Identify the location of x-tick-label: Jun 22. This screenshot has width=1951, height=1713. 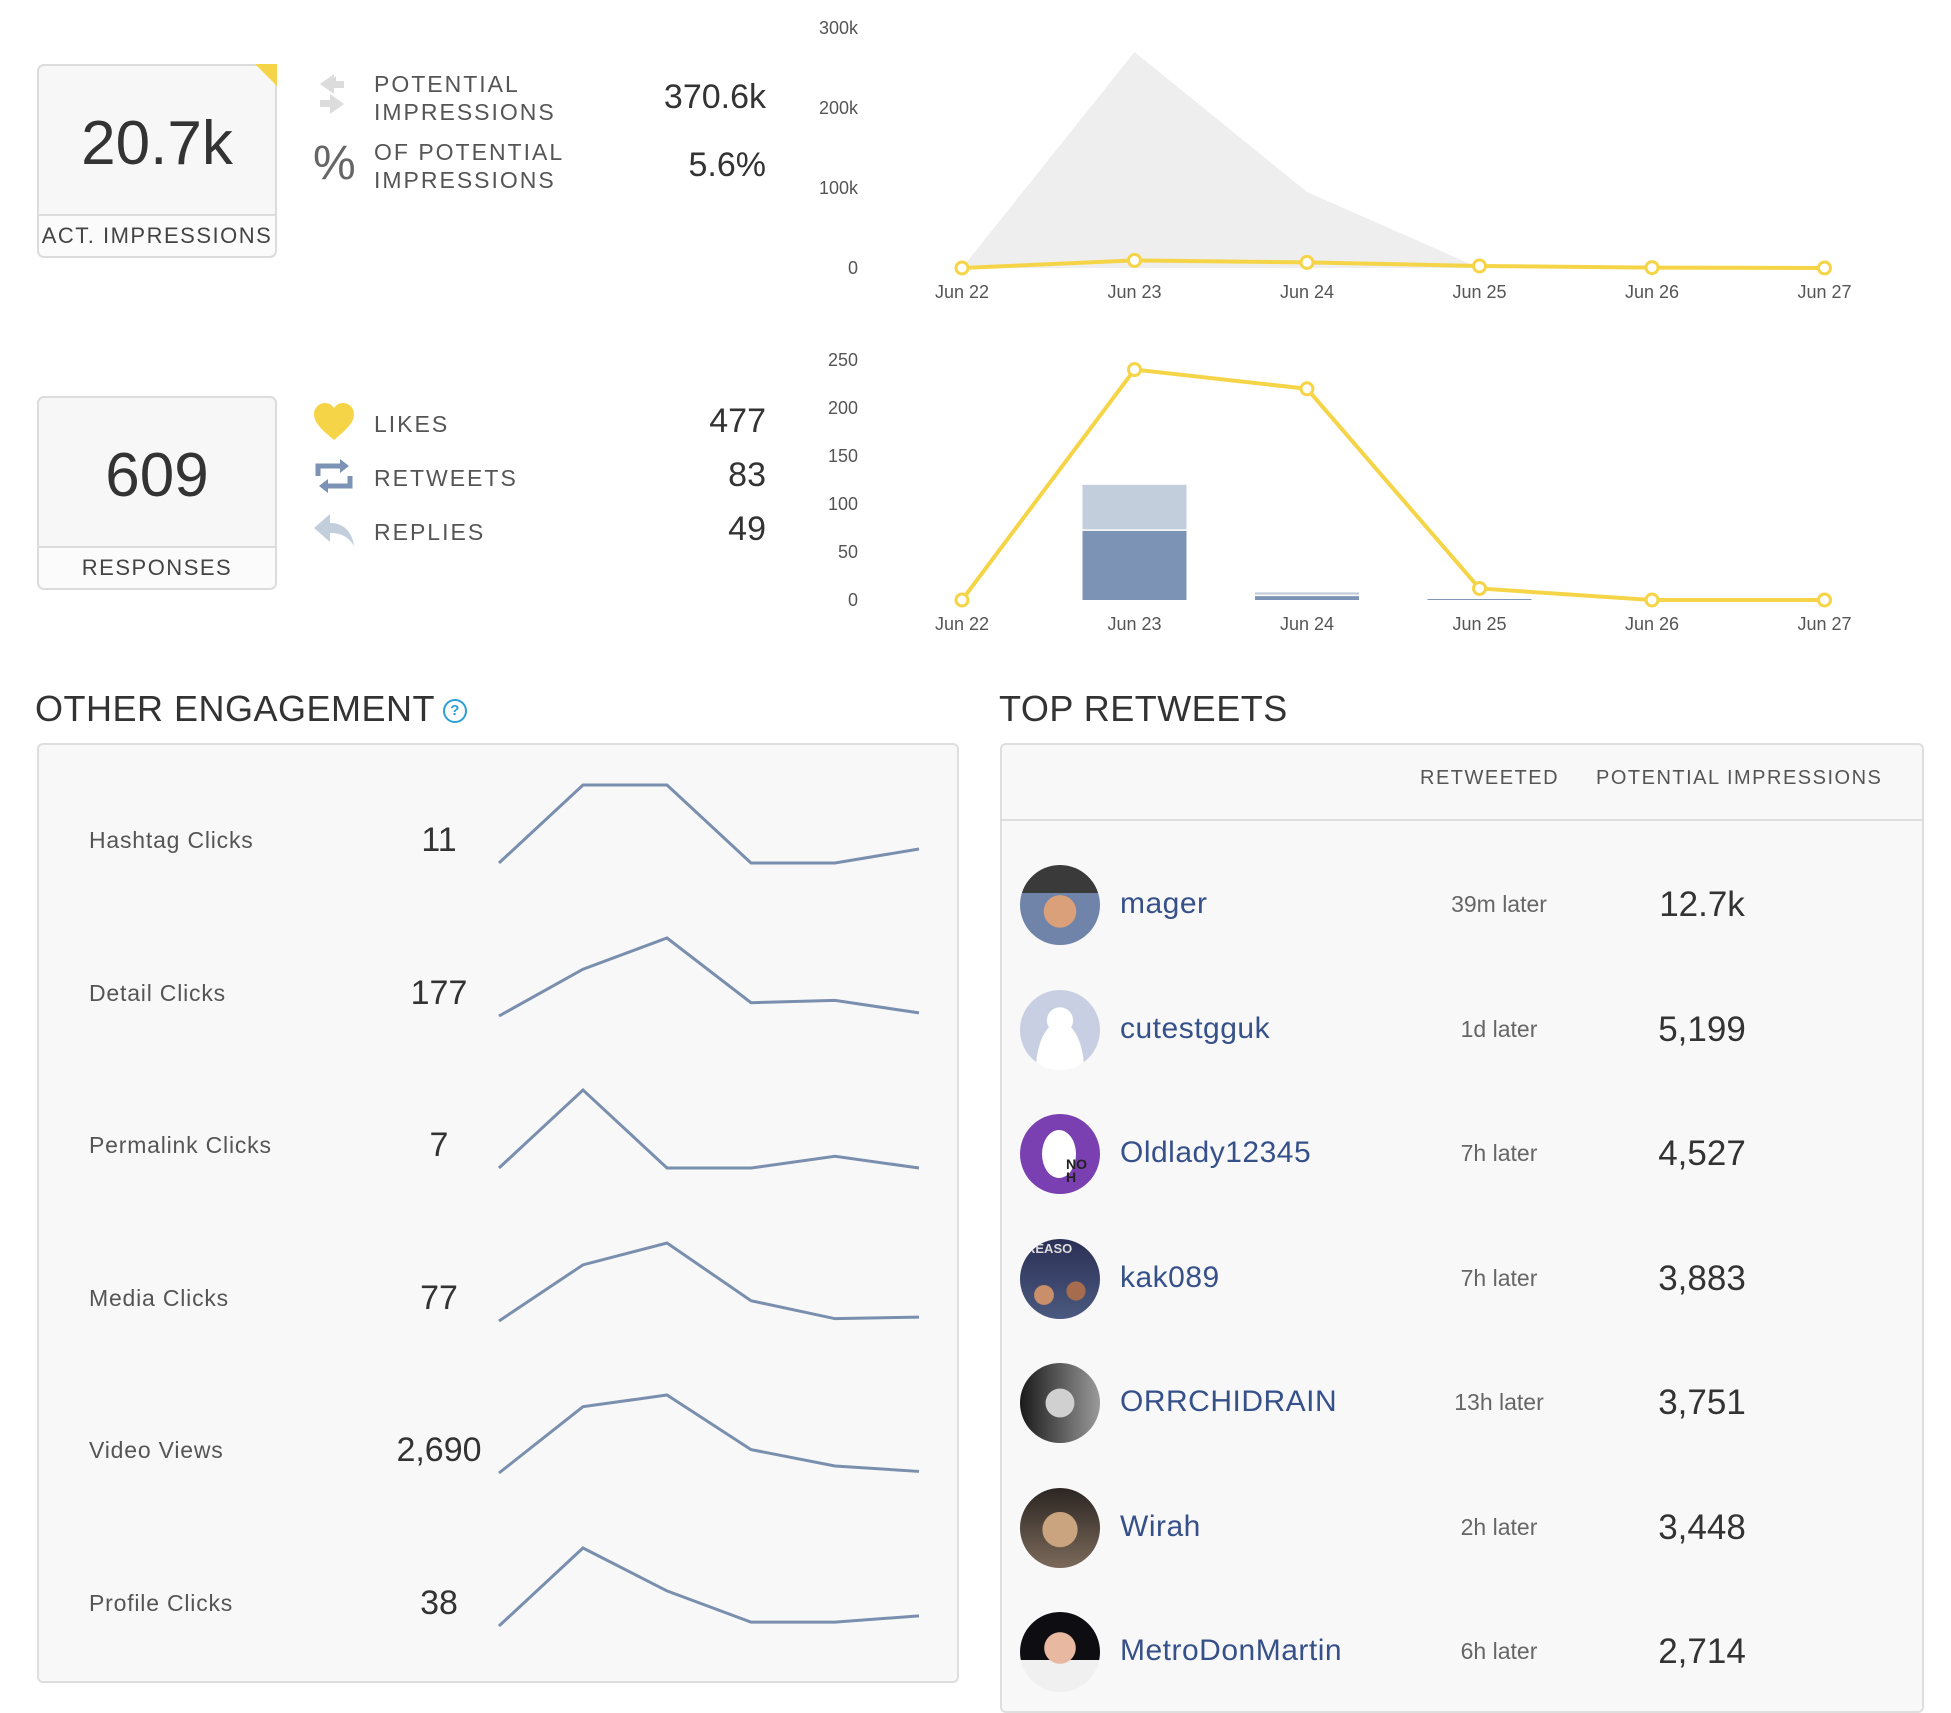
(962, 624).